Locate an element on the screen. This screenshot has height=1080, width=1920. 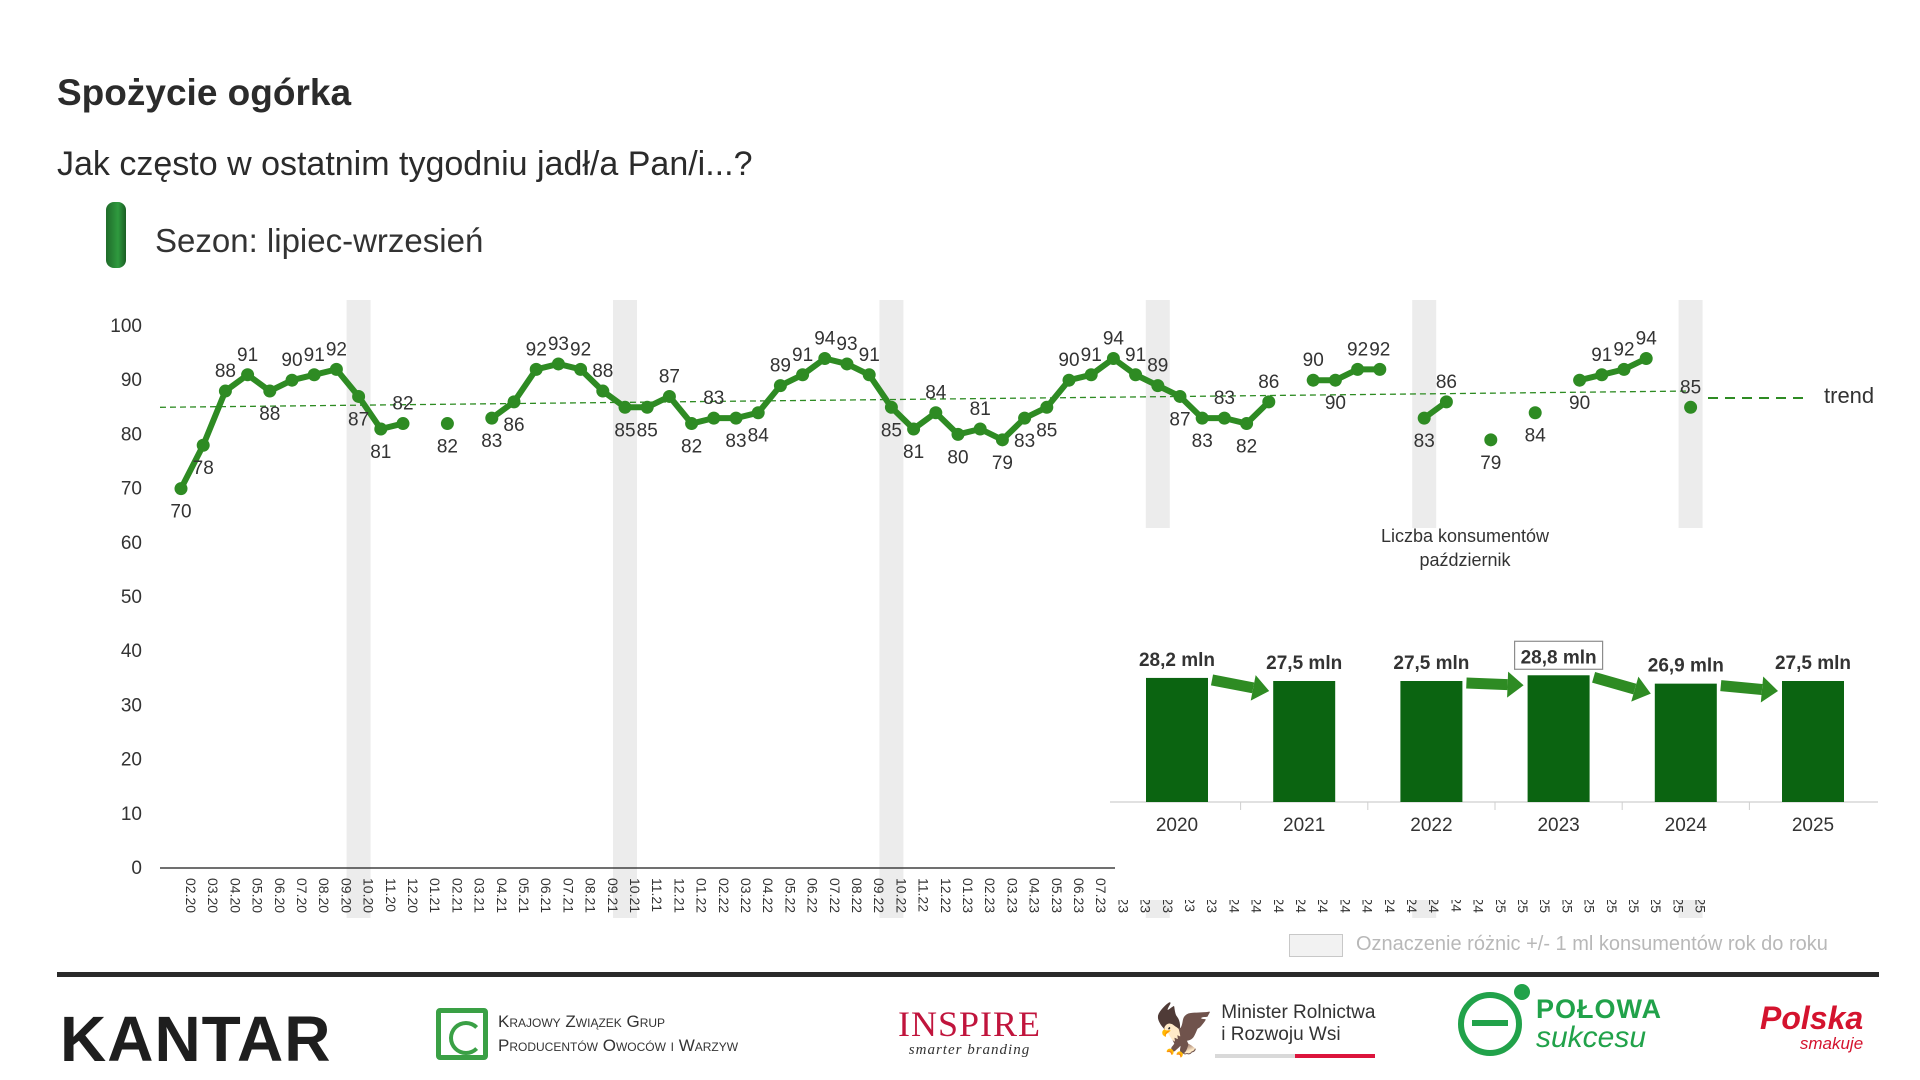
bar-value-label: 28,2 mln is located at coordinates (1177, 660).